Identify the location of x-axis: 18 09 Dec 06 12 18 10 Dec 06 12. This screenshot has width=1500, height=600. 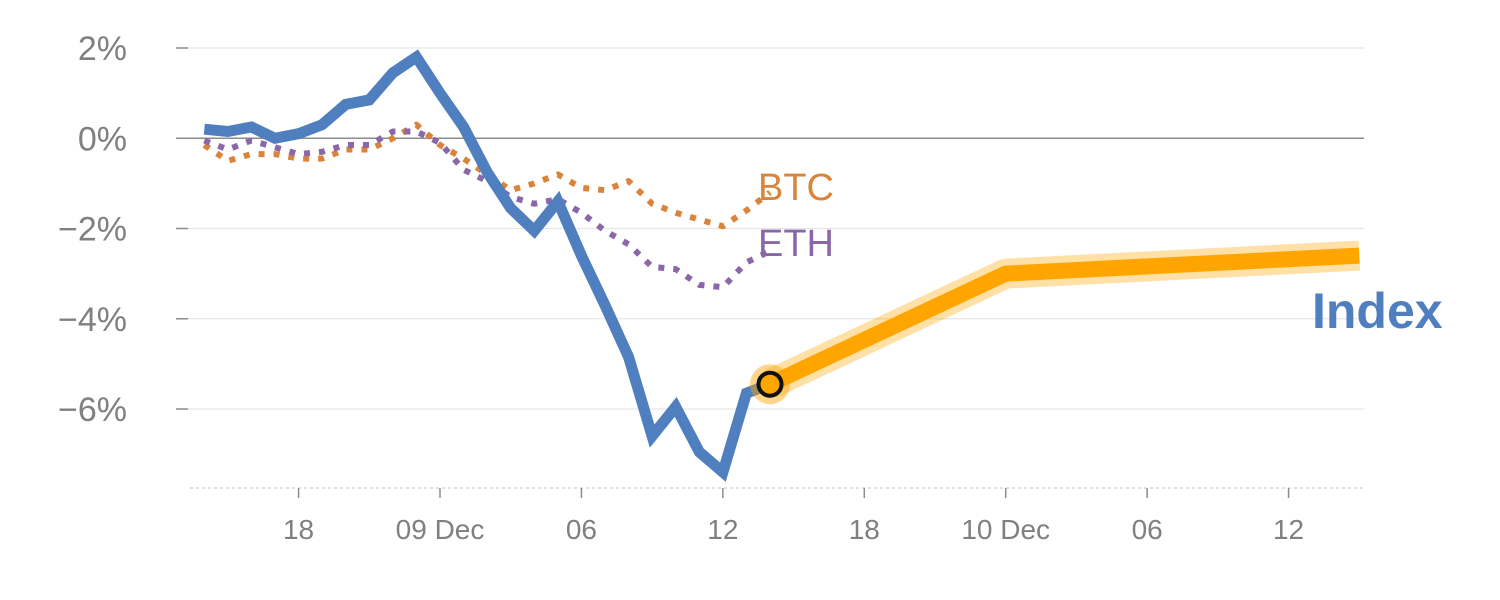
(777, 516).